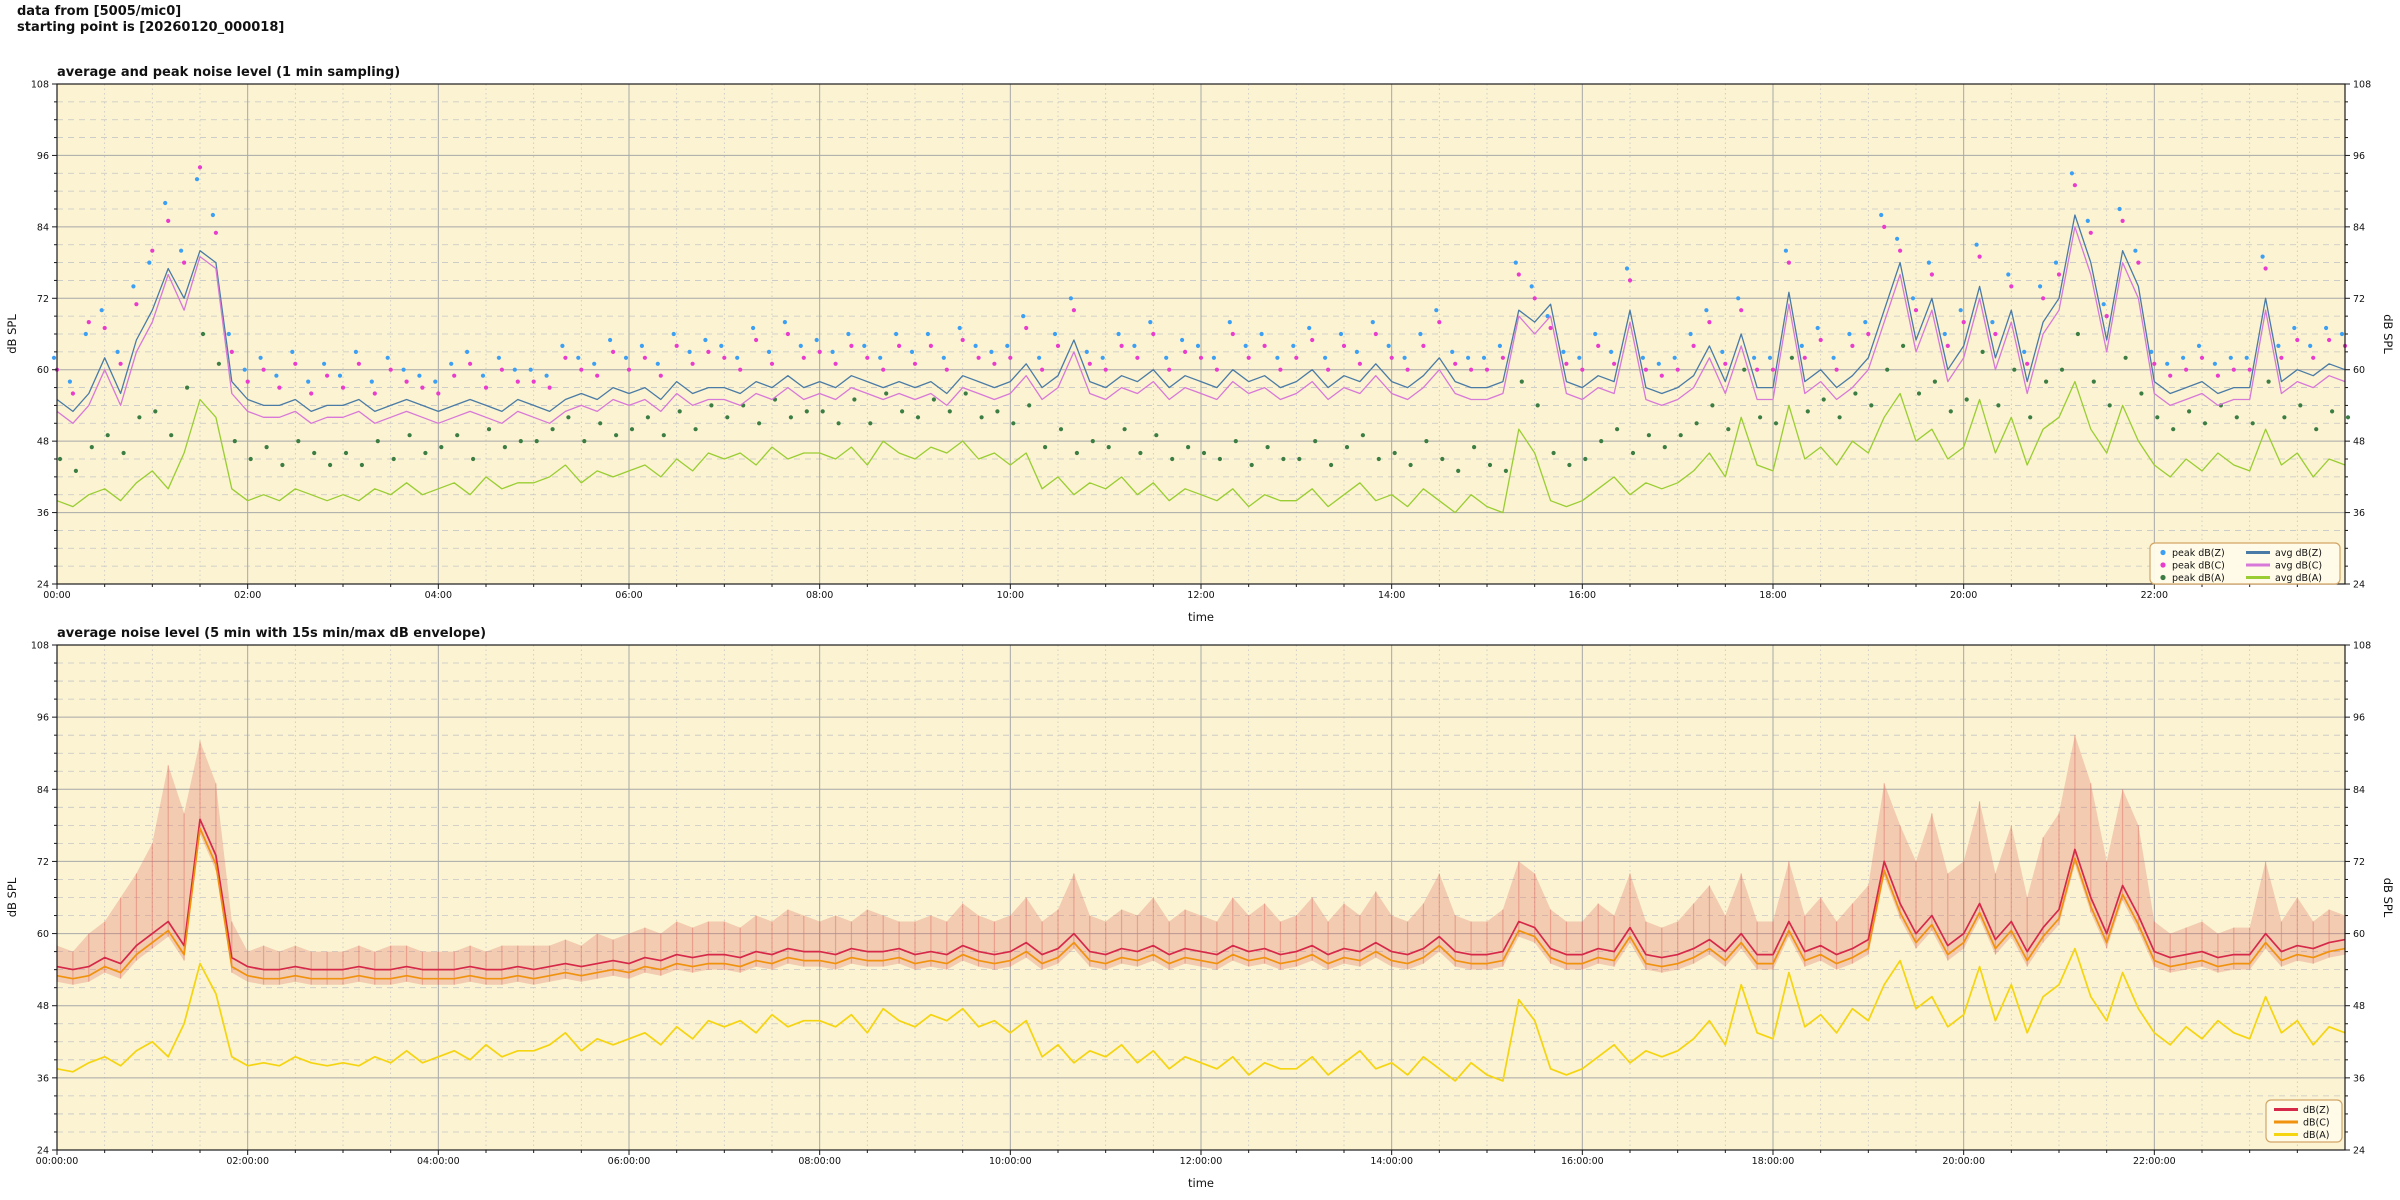  Describe the element at coordinates (1582, 595) in the screenshot. I see `xtick-label: 16:00` at that location.